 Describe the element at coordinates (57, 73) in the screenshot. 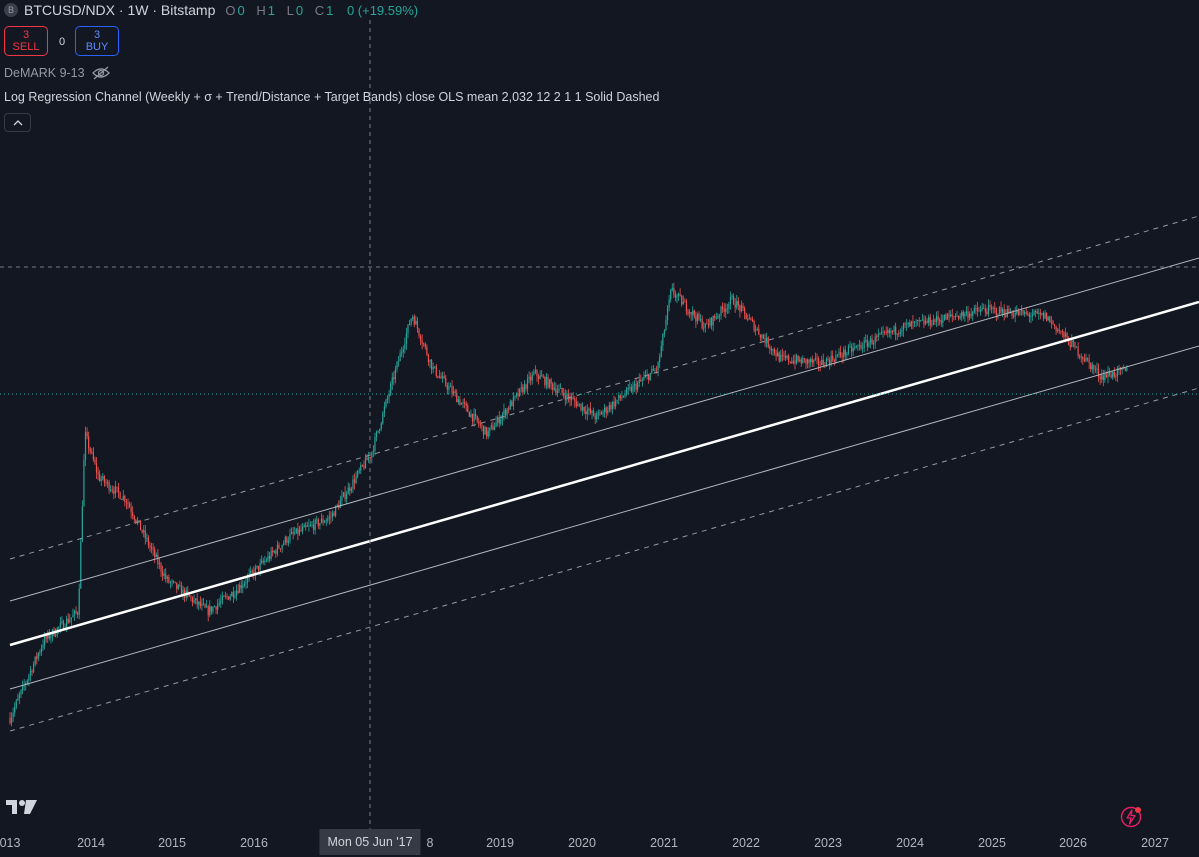

I see `demark-indicator-legend: DeMARK 9-13` at that location.